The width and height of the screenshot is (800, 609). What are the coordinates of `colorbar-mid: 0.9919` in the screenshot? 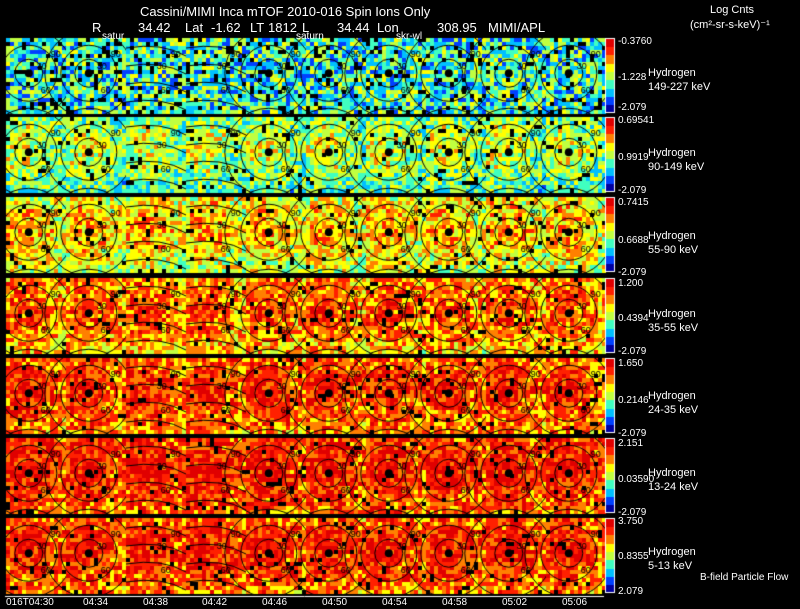 It's located at (633, 157).